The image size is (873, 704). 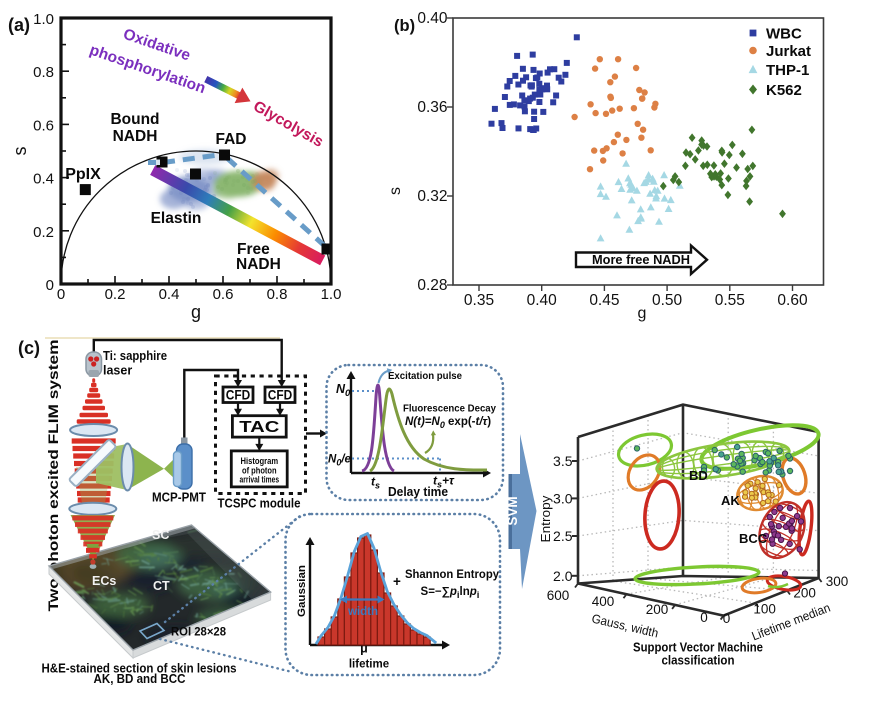 I want to click on svg-text: More free NADH, so click(x=641, y=260).